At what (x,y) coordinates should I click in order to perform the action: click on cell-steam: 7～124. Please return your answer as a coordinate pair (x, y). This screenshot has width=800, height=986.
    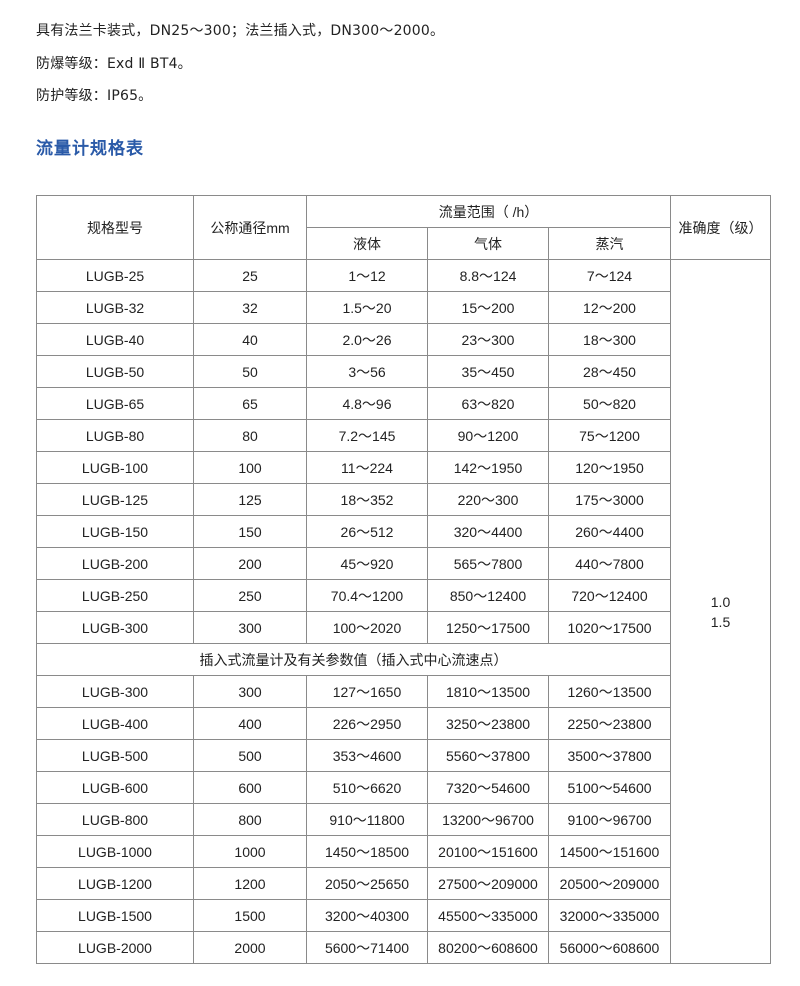
    Looking at the image, I should click on (609, 275).